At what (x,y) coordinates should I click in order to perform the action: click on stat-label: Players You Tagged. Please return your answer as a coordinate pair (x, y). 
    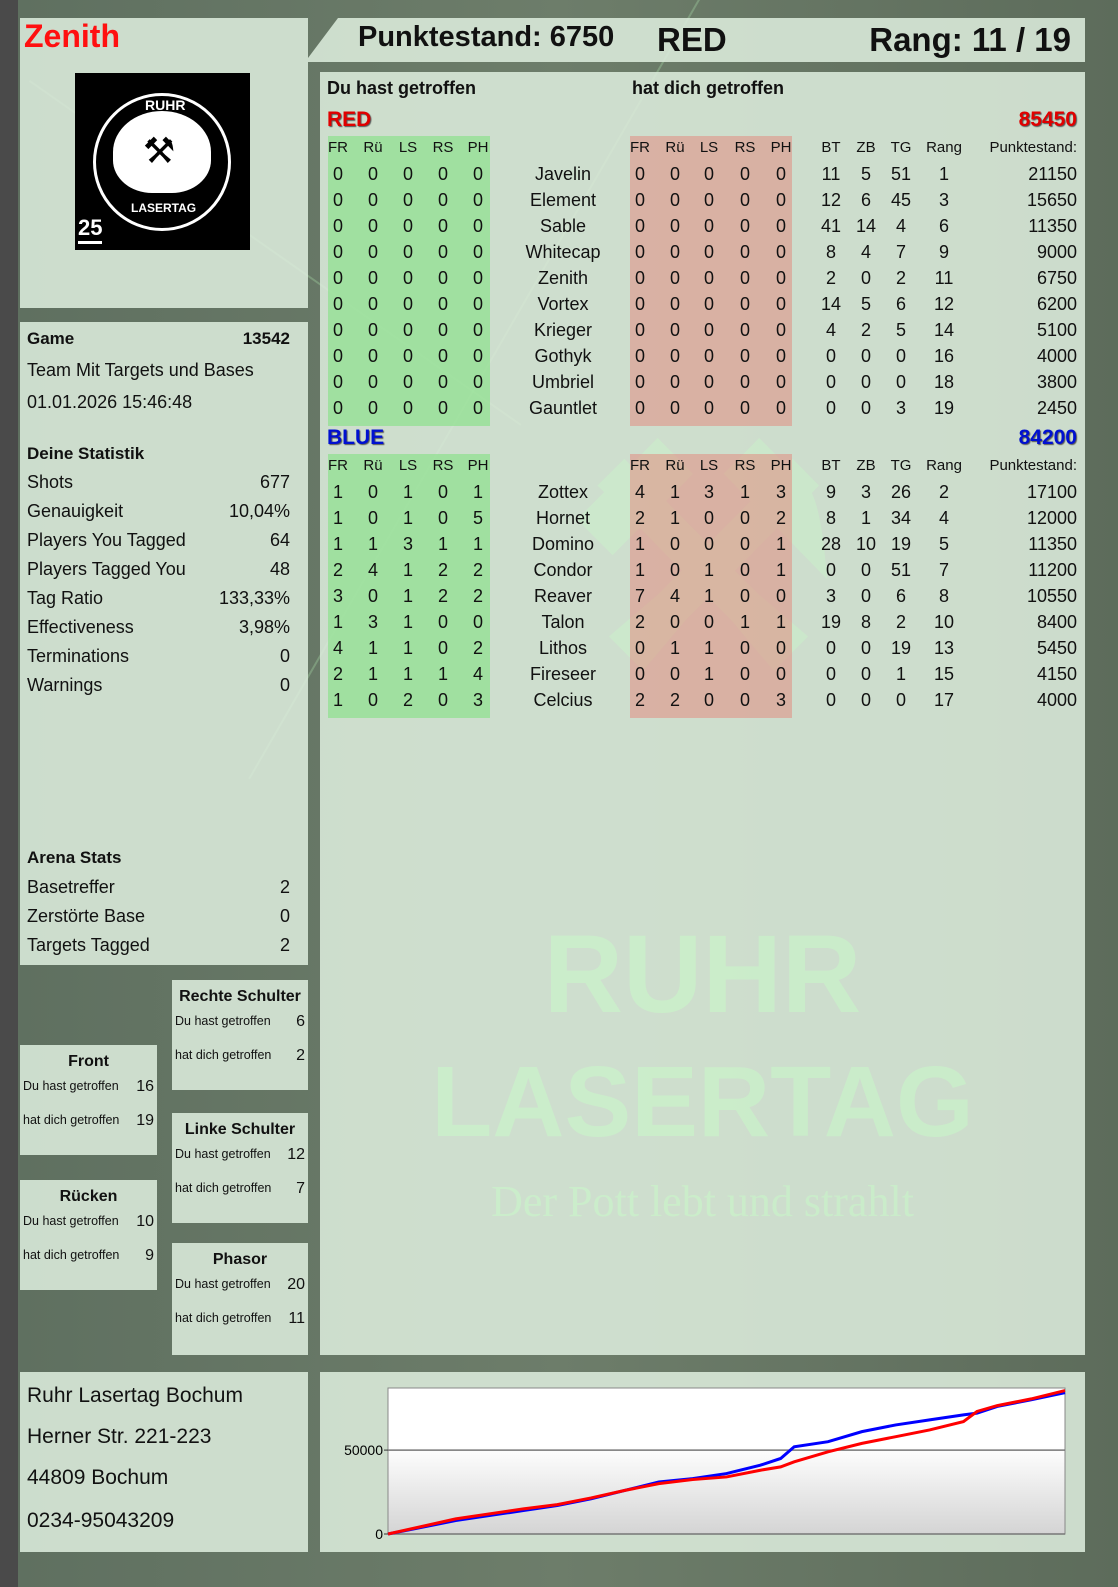
    Looking at the image, I should click on (106, 540).